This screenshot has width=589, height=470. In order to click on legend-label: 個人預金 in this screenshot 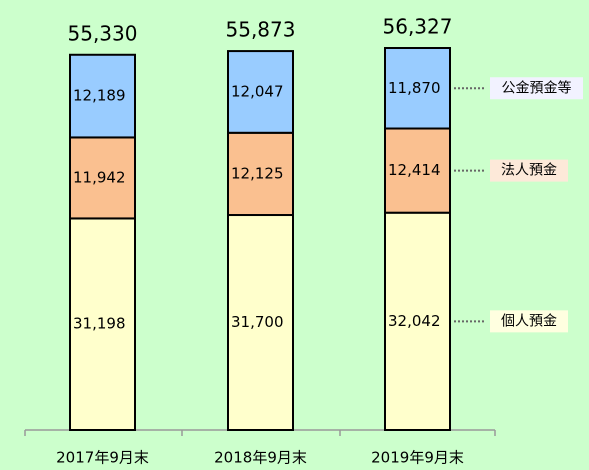, I will do `click(529, 321)`.